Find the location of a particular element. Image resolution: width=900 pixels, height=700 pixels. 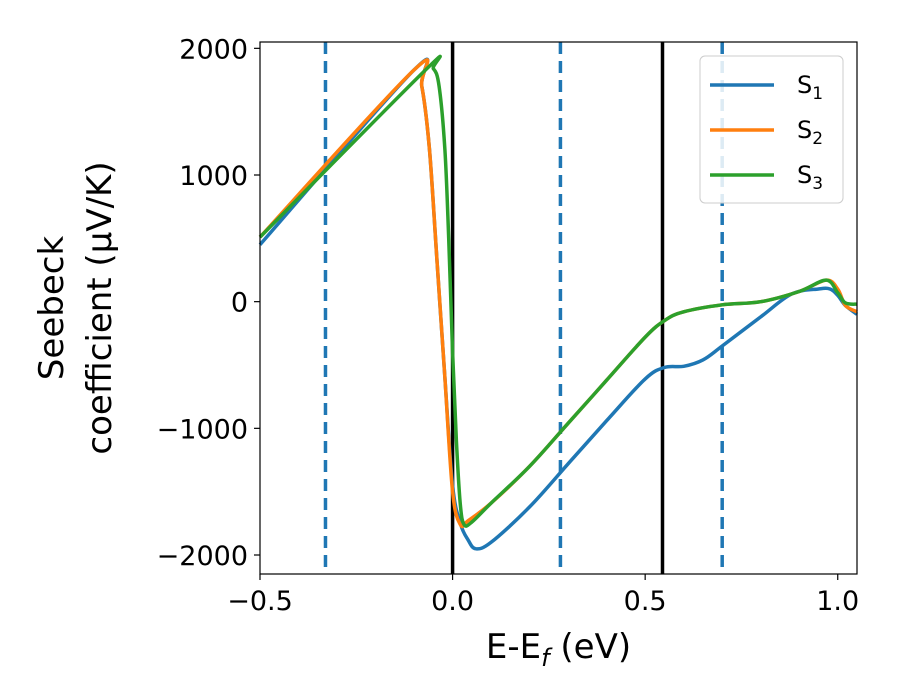

y-tick-label: 1000 is located at coordinates (213, 176).